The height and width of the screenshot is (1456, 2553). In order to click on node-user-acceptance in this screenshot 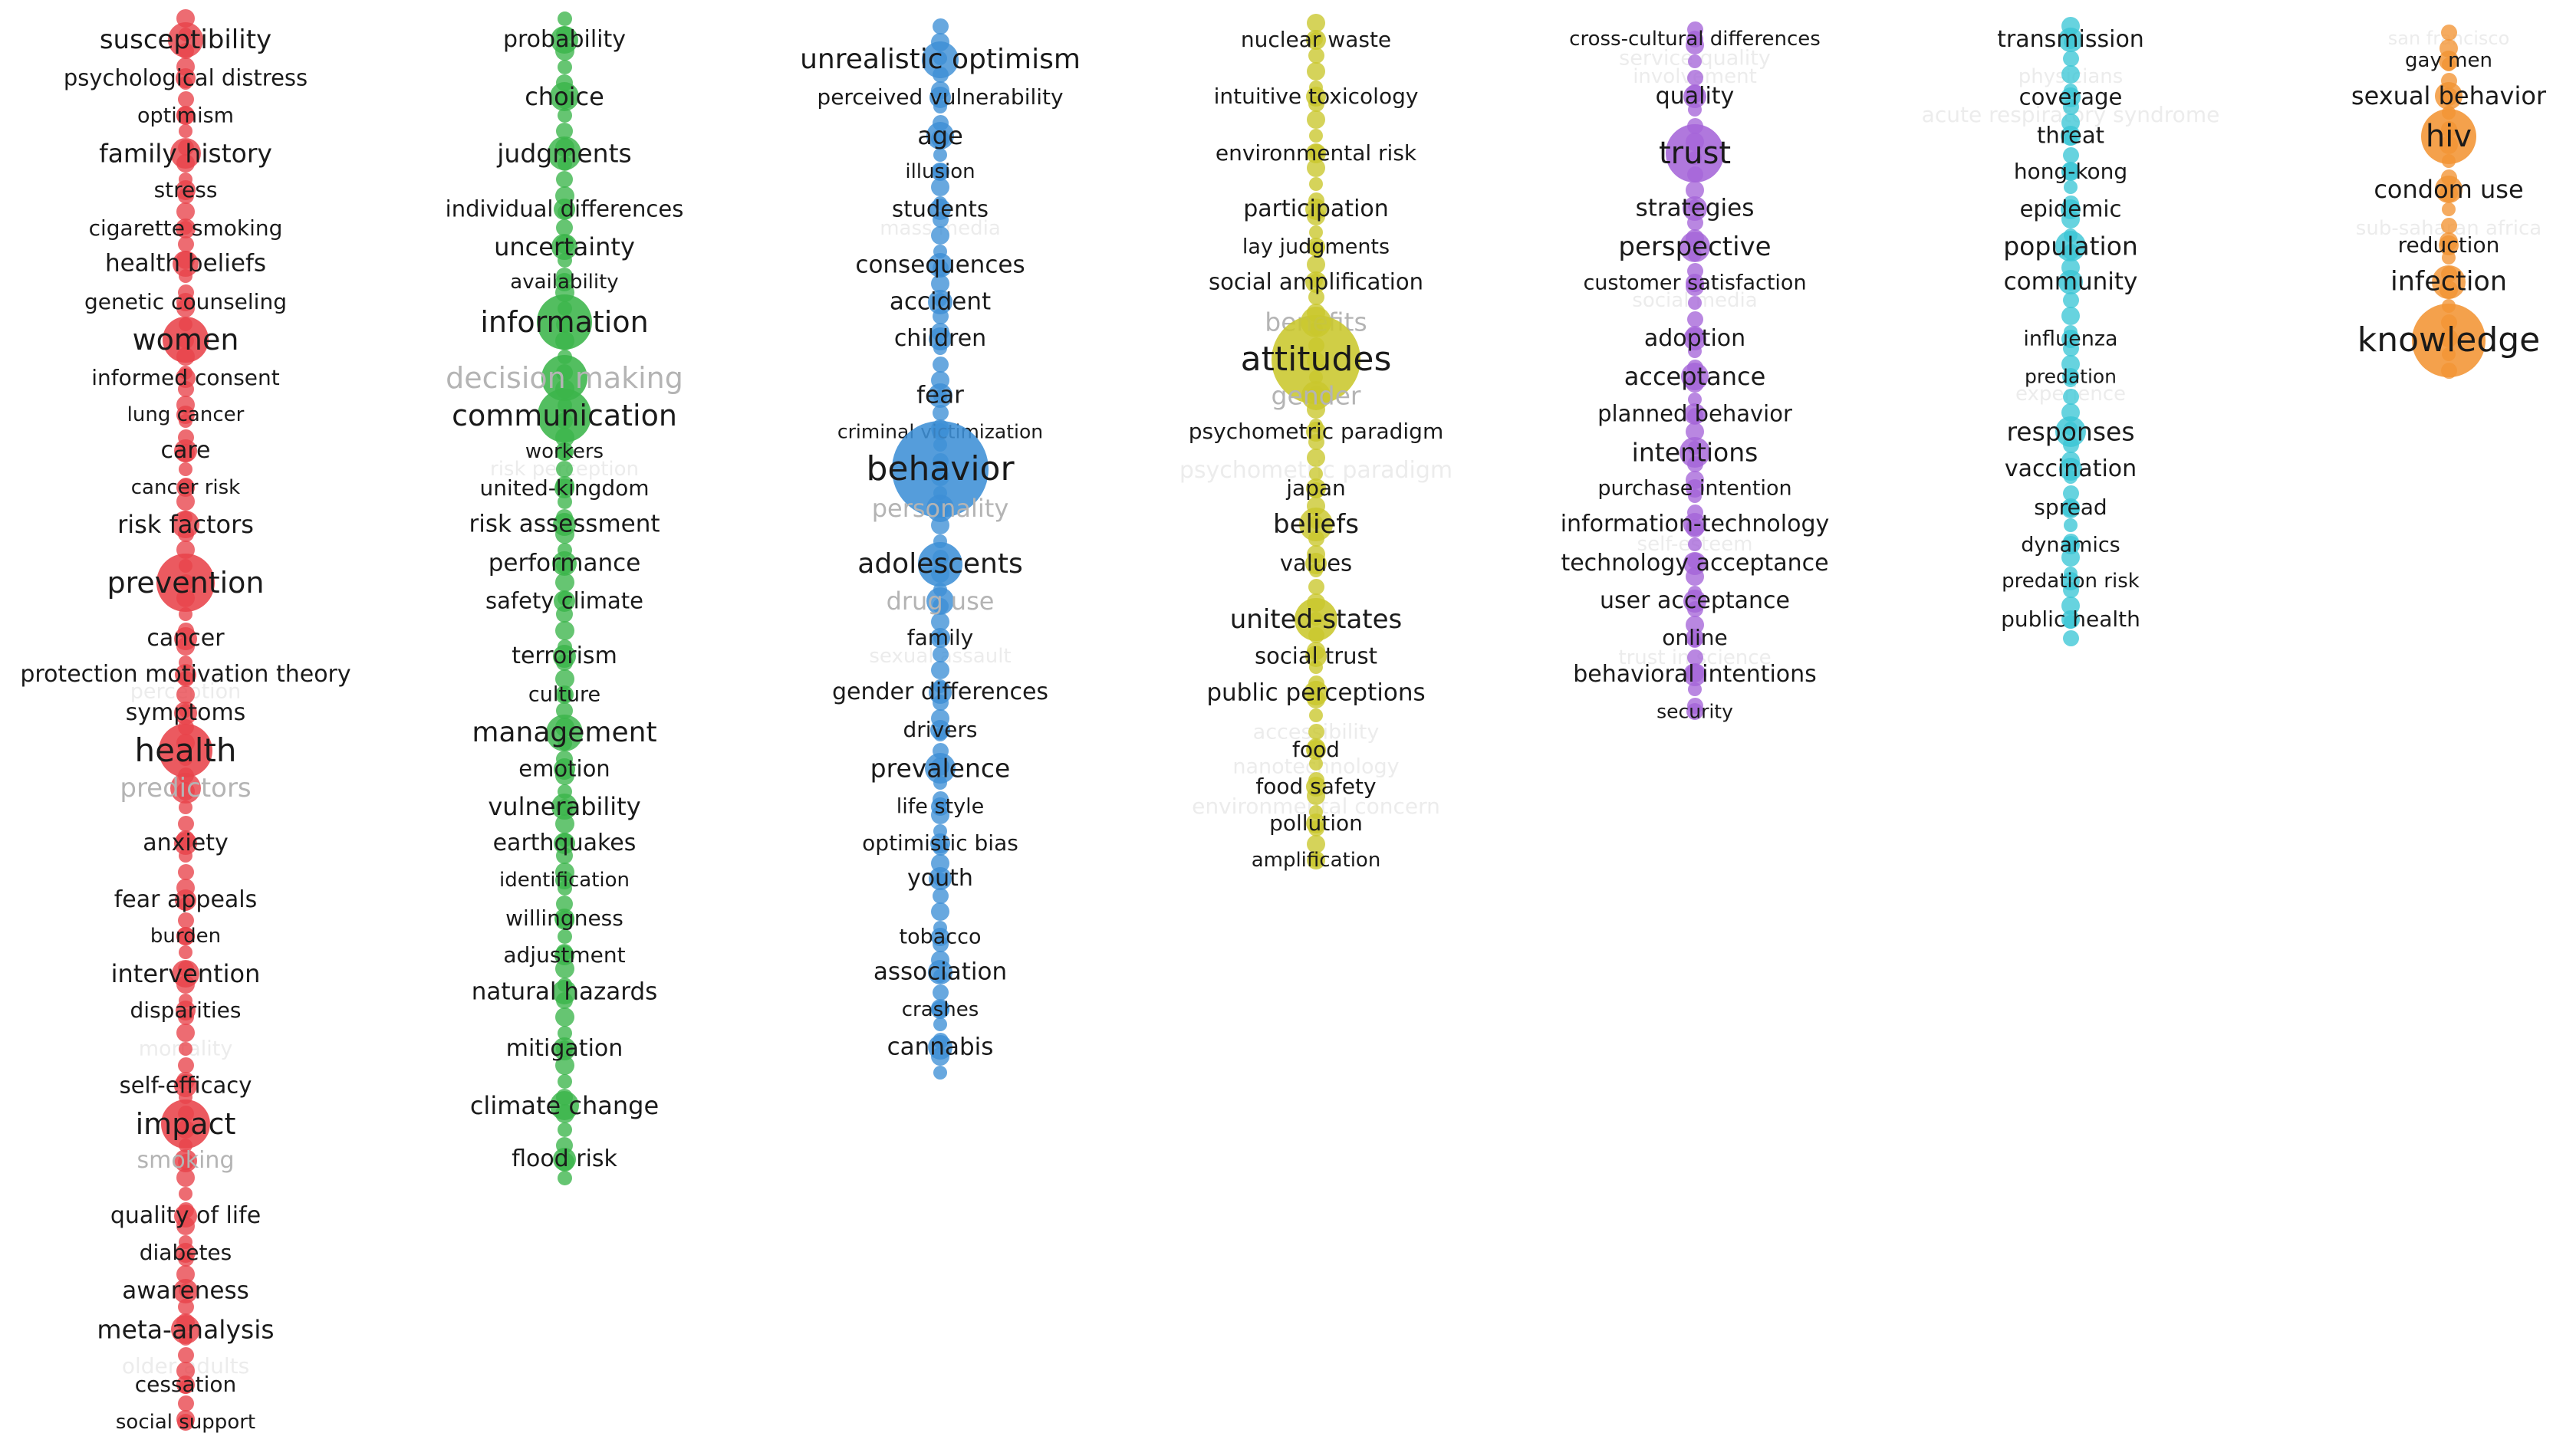, I will do `click(1694, 601)`.